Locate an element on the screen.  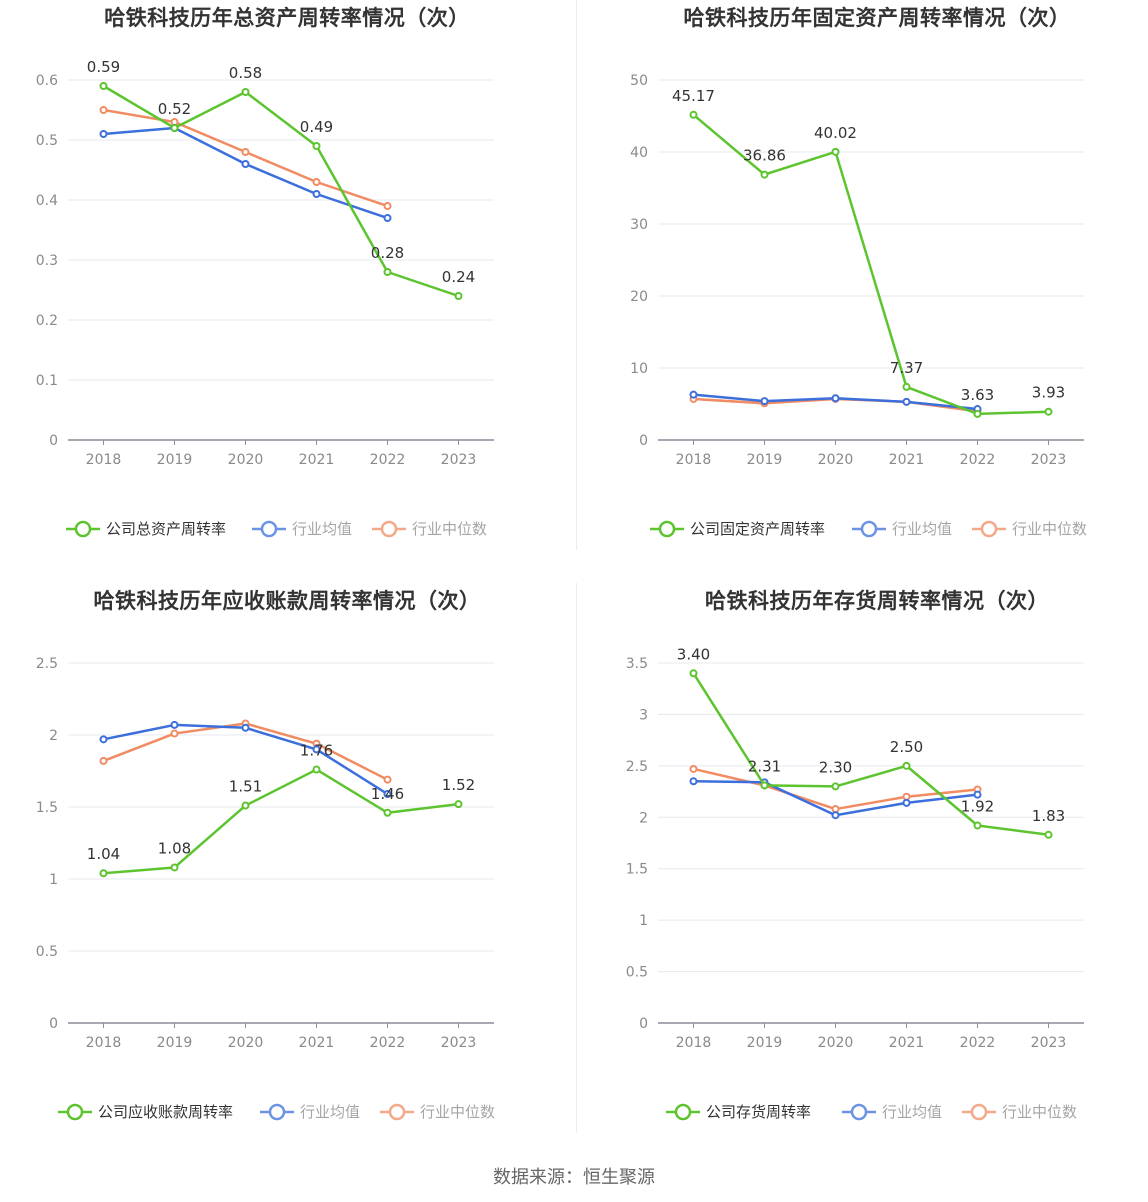
series-line-median is located at coordinates (245, 158).